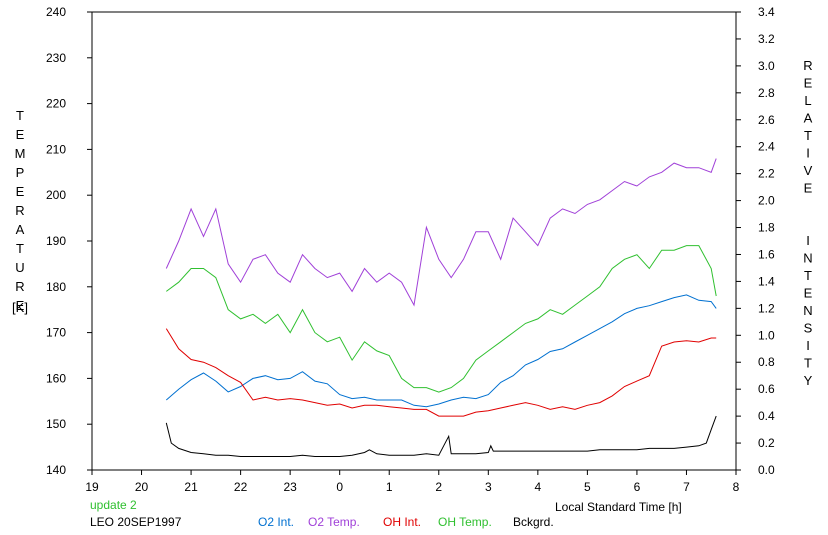 This screenshot has height=535, width=828. Describe the element at coordinates (766, 416) in the screenshot. I see `y-right-tick-label: 0.4` at that location.